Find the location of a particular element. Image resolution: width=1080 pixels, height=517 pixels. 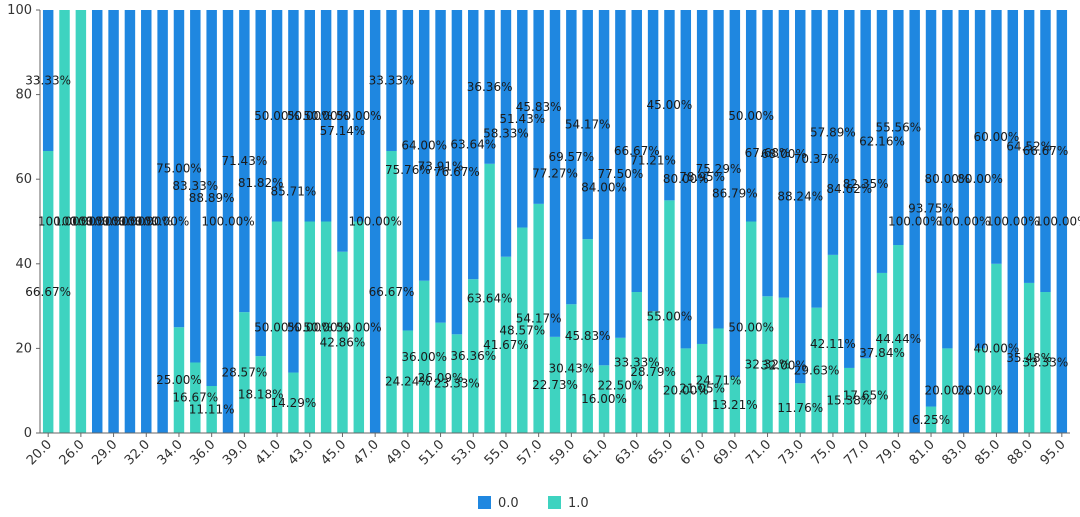

bar-0-60.0 is located at coordinates (587, 125).